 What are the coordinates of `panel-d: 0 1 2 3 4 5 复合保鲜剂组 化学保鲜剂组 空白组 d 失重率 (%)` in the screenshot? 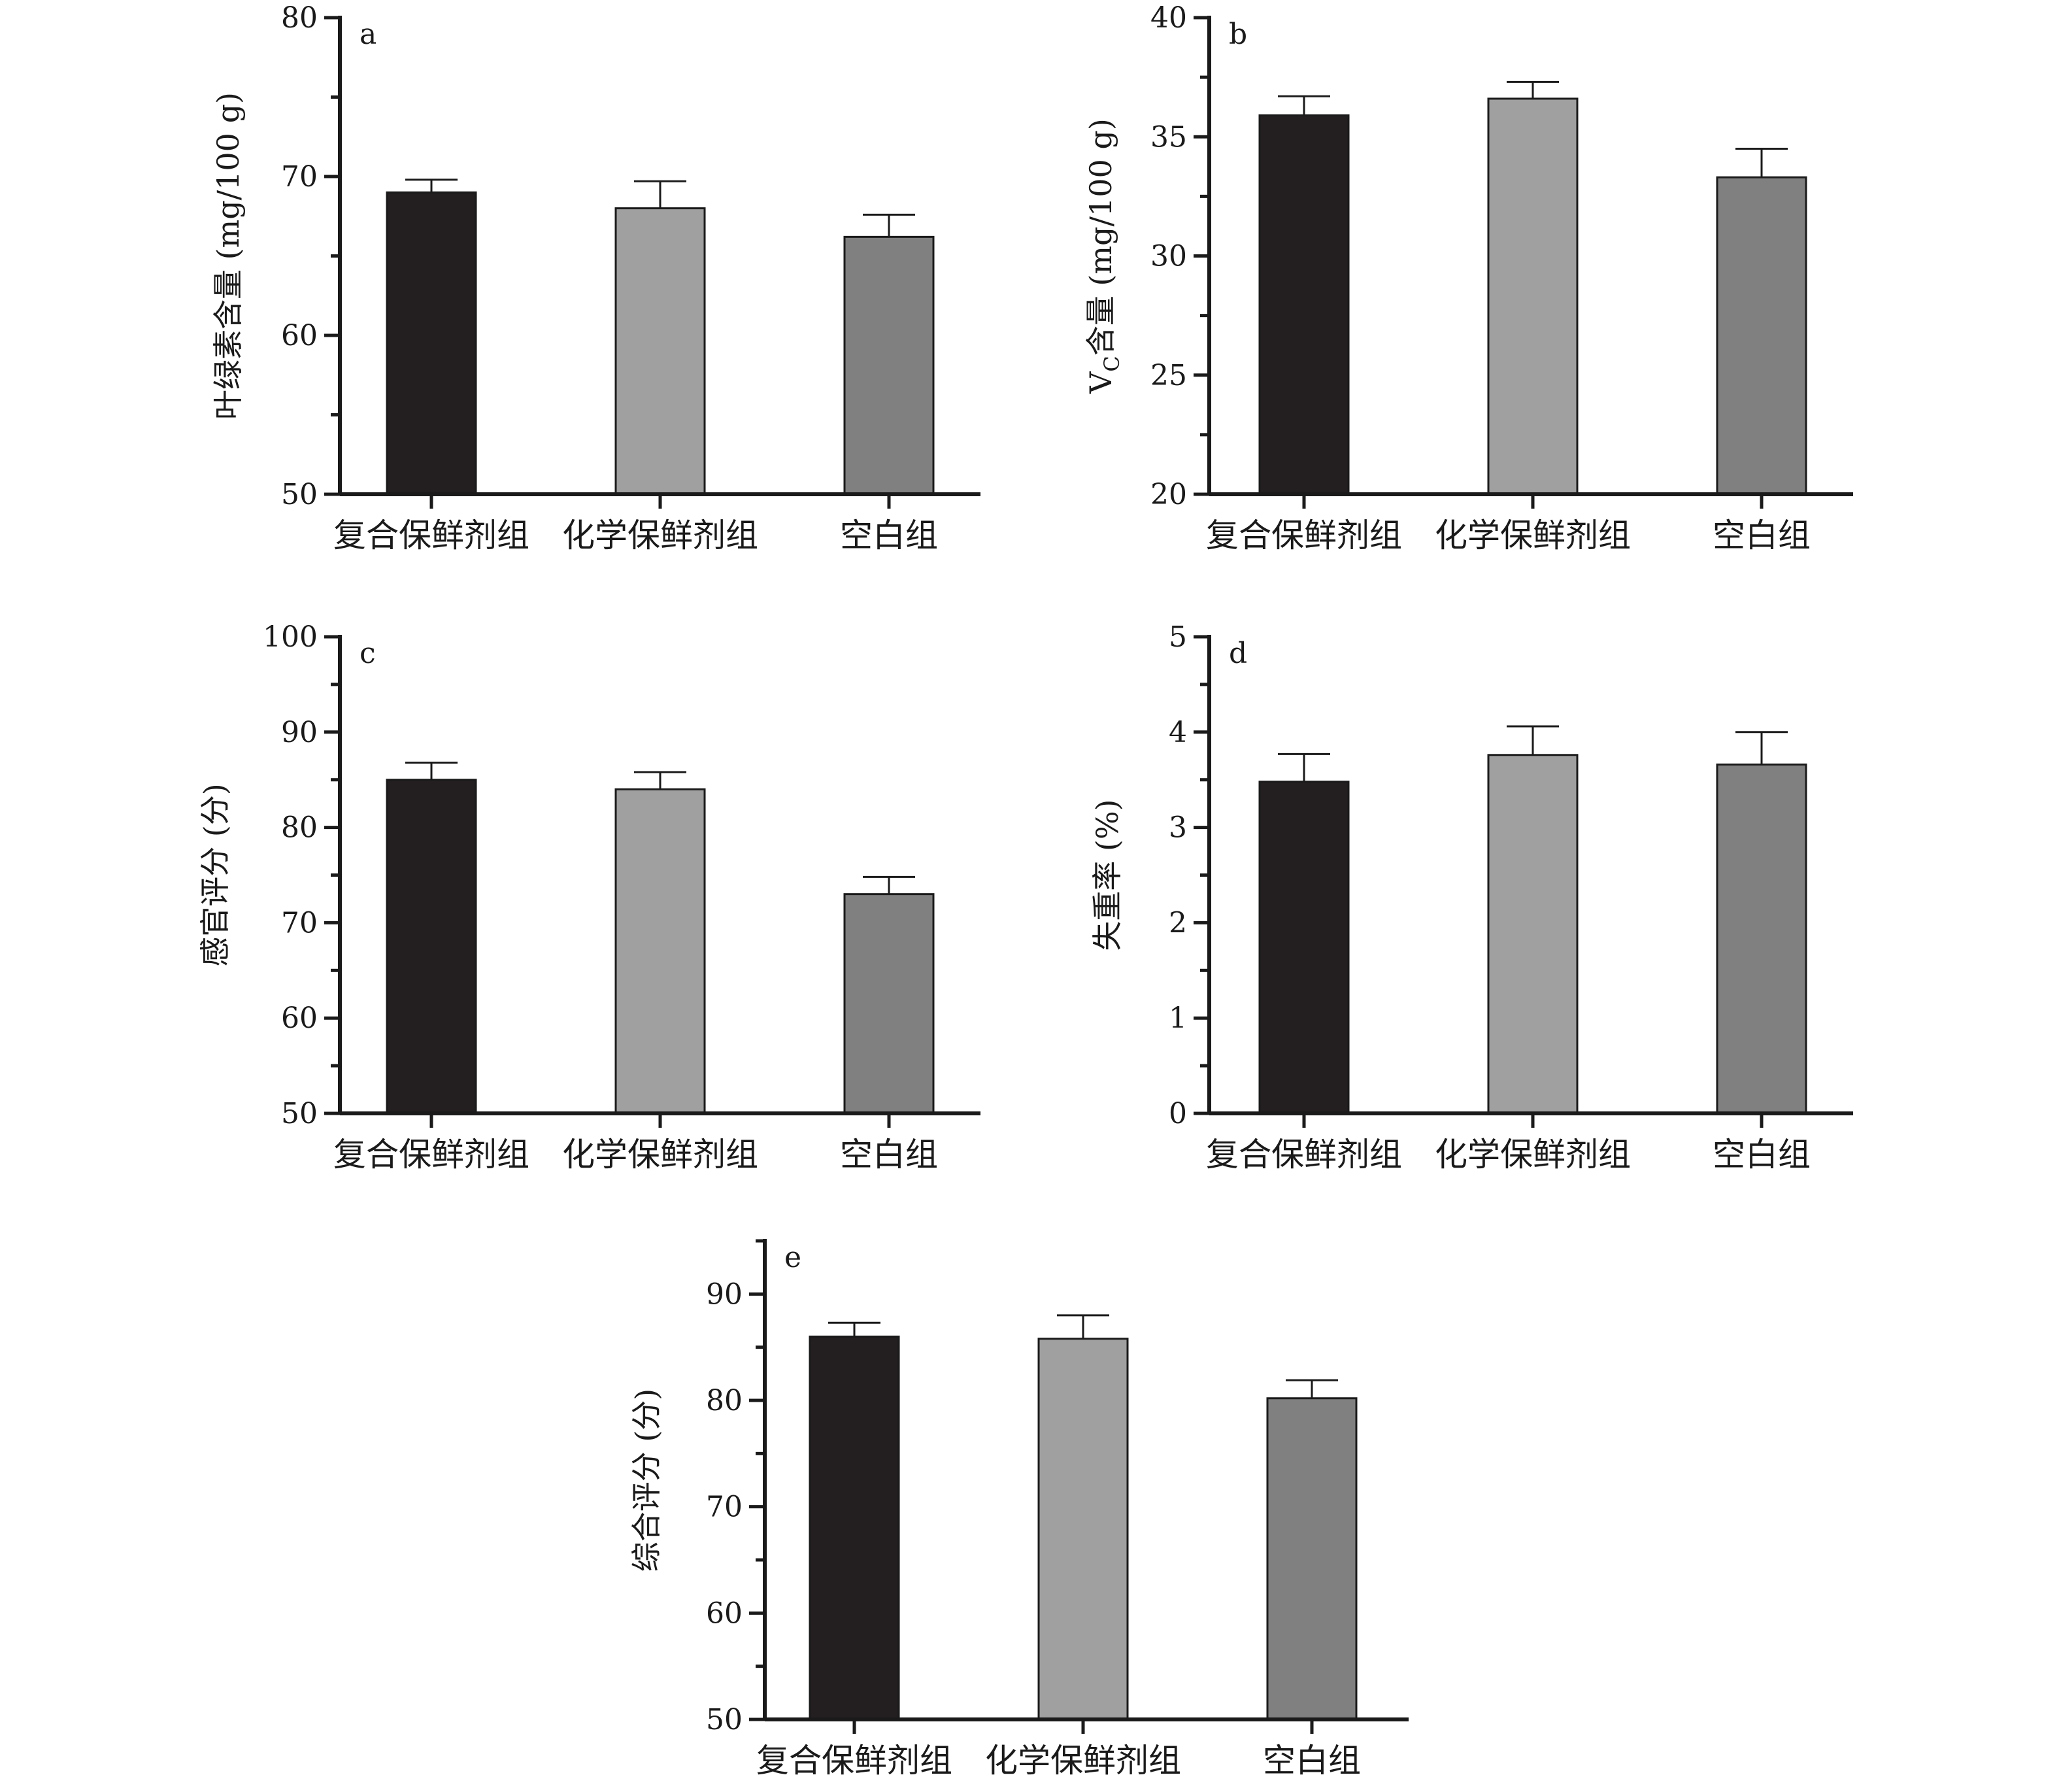 It's located at (1471, 897).